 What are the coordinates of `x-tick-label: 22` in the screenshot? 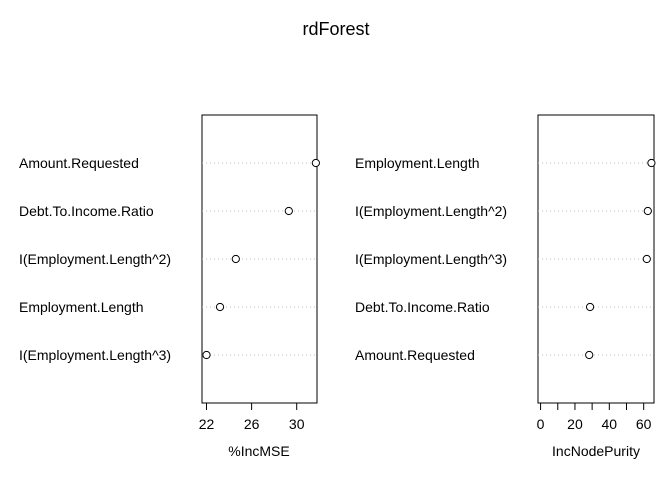 It's located at (207, 424).